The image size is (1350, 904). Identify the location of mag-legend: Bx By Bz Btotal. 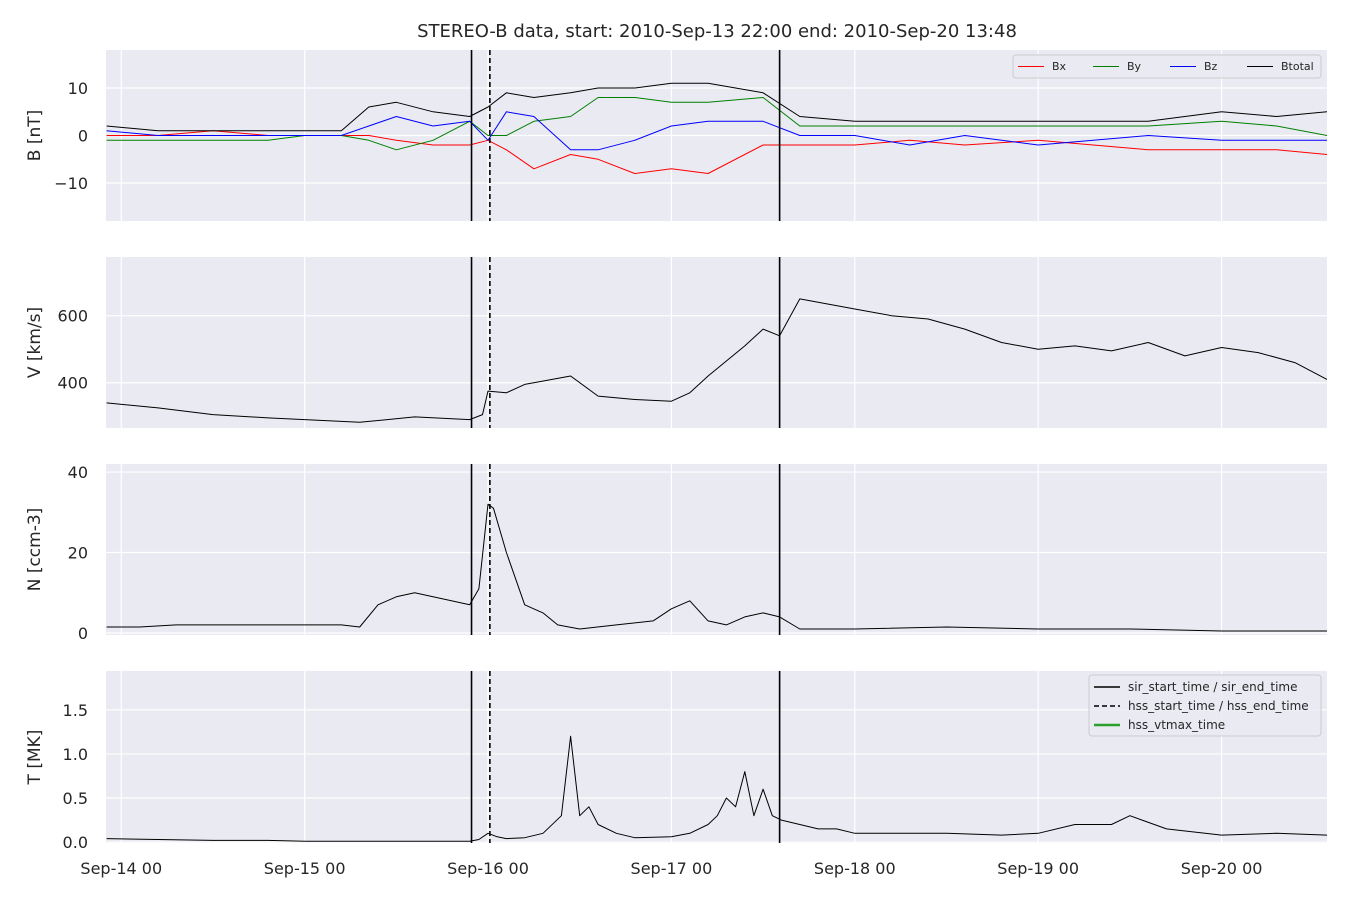
(1167, 66).